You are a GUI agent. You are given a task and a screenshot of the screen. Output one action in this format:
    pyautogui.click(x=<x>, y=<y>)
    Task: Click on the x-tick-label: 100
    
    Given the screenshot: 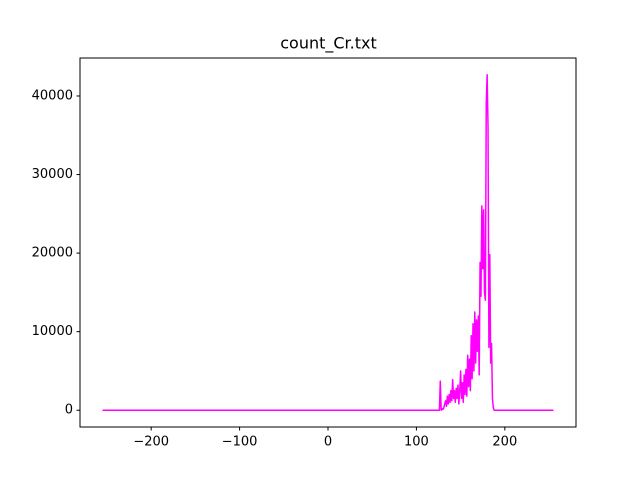 What is the action you would take?
    pyautogui.click(x=416, y=442)
    